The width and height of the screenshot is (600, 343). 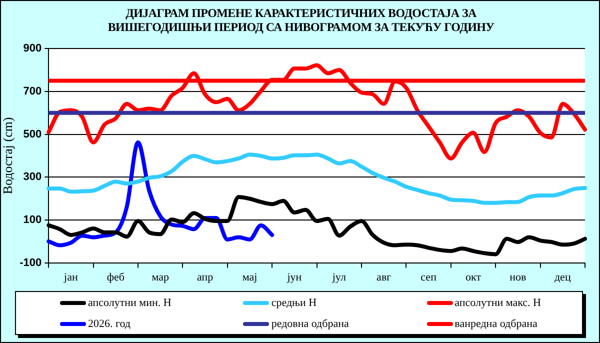 What do you see at coordinates (32, 48) in the screenshot?
I see `y-tick-label: 900` at bounding box center [32, 48].